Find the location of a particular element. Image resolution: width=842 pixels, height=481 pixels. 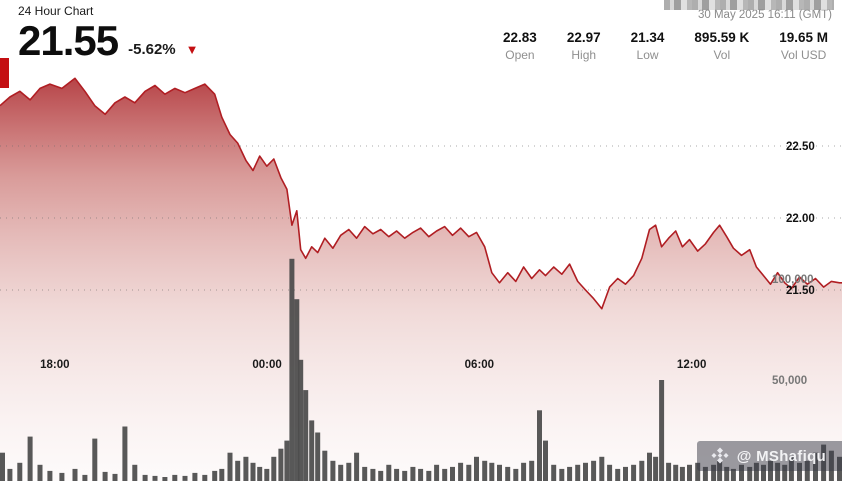

stat-open-label: Open is located at coordinates (520, 55).